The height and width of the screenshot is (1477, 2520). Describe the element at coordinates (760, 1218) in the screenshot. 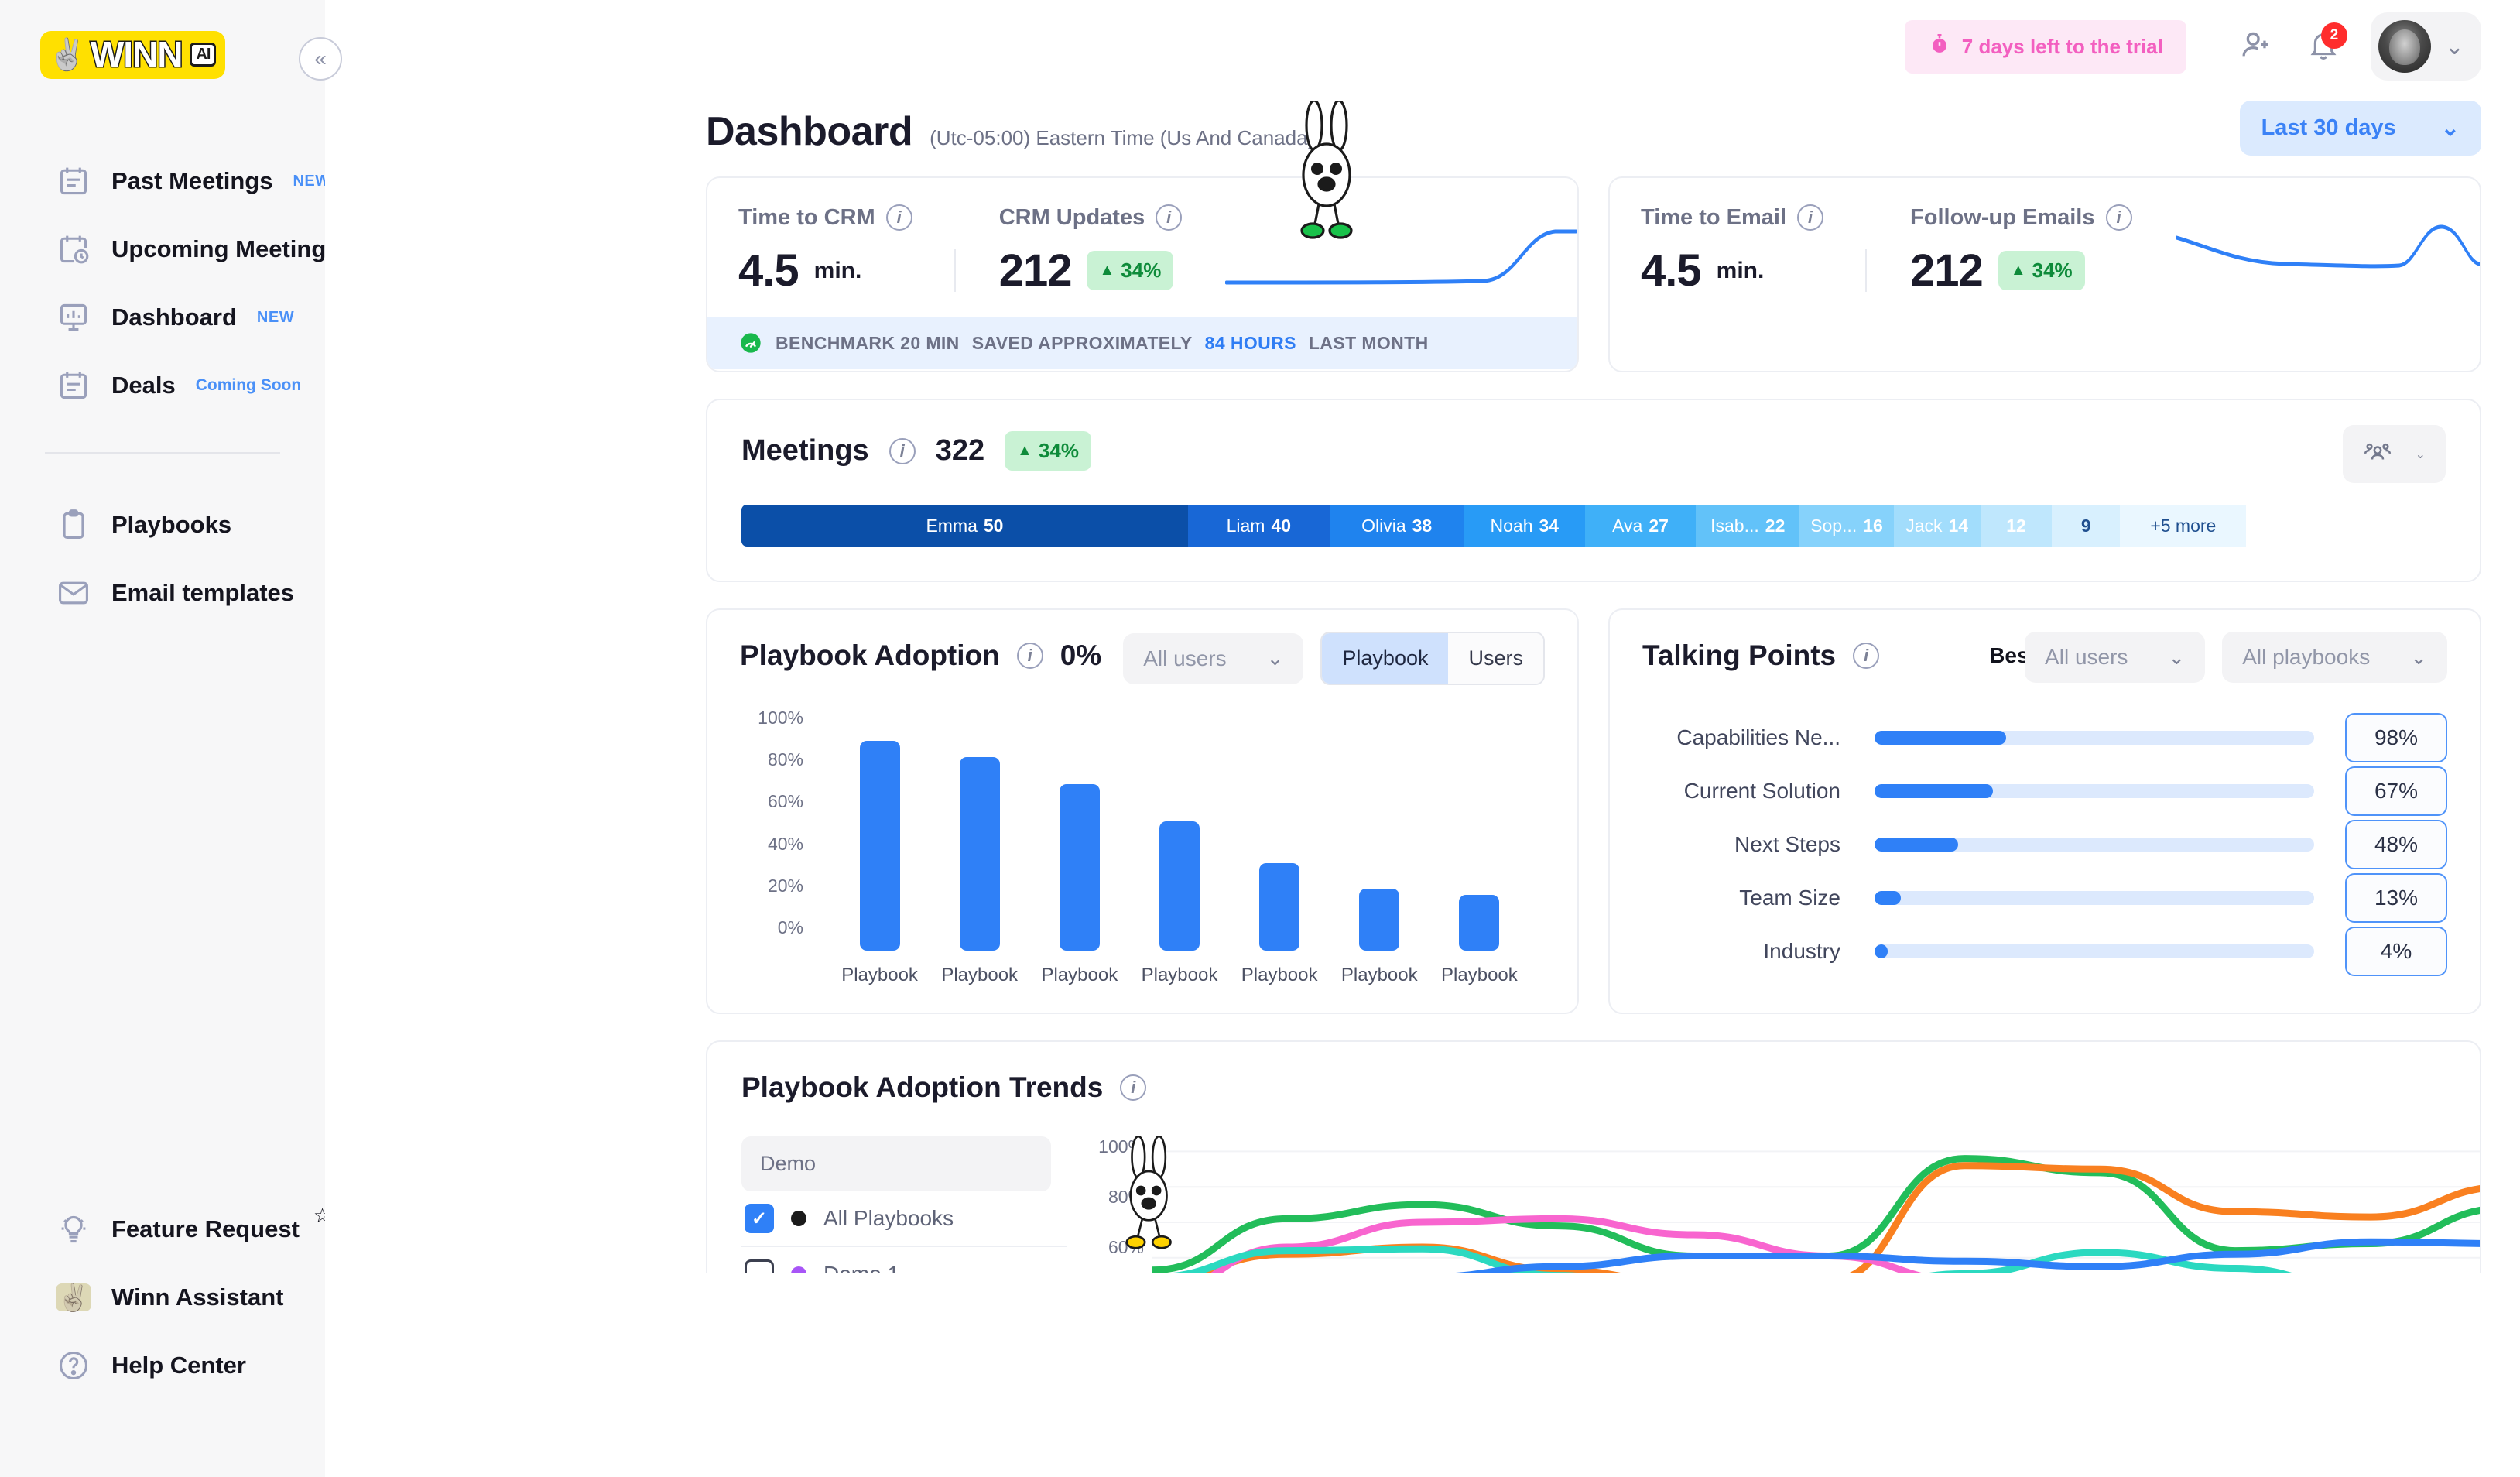

I see `legend-checkbox: ✓` at that location.